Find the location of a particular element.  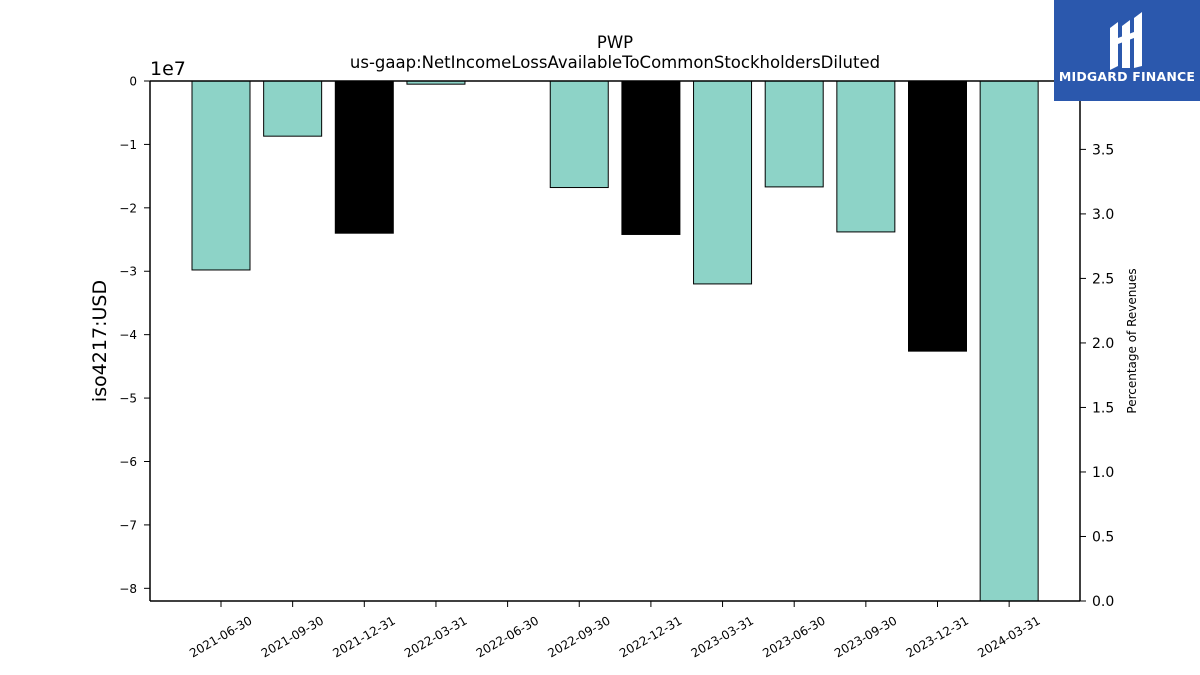

brand-logo: MIDGARD FINANCE is located at coordinates (1127, 50).